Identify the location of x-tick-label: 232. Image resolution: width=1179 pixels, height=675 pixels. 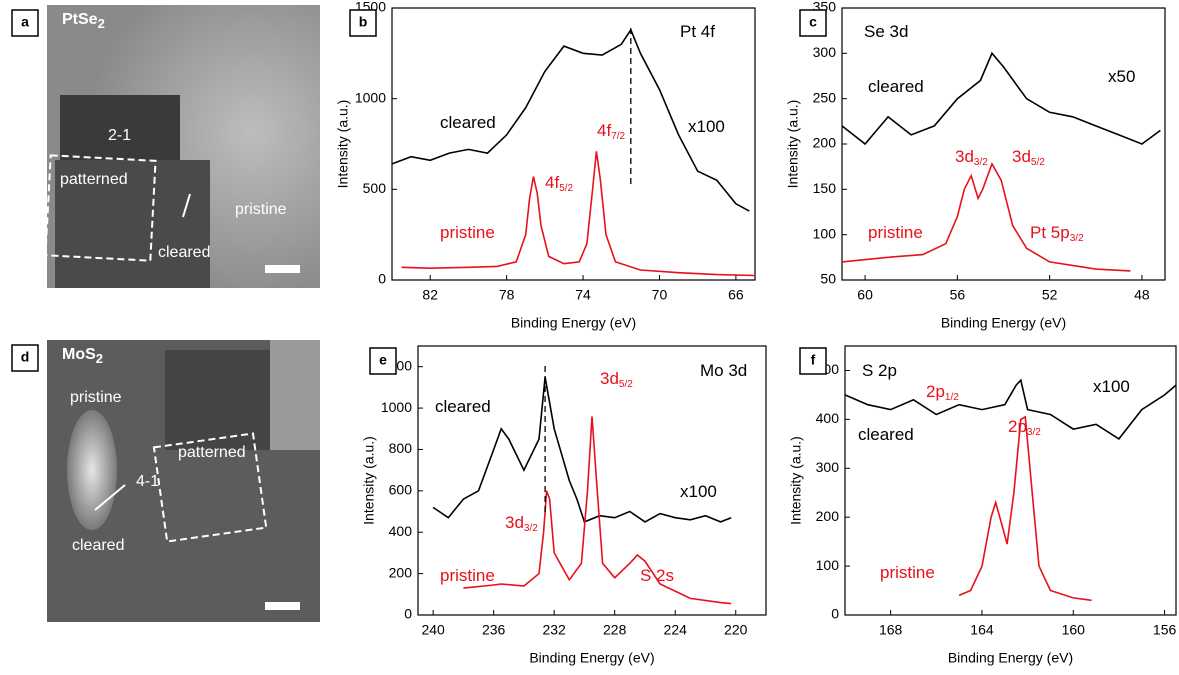
(554, 630).